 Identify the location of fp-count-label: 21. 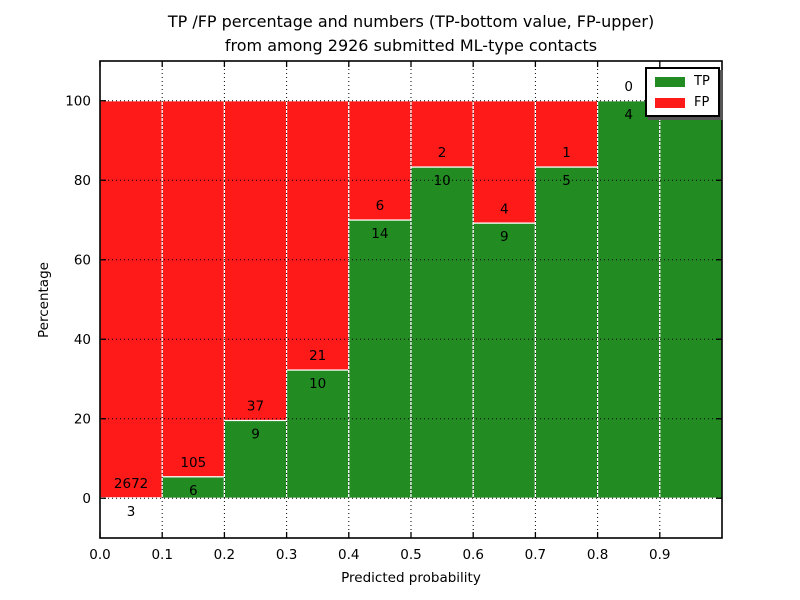
(317, 356).